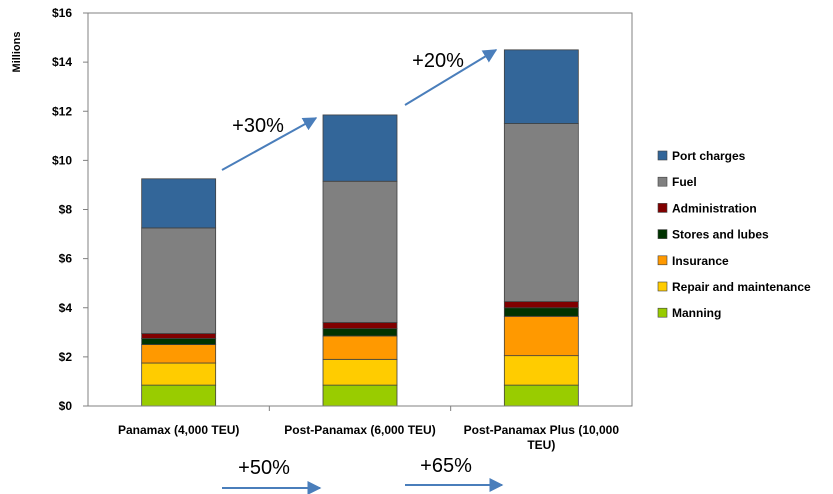 The height and width of the screenshot is (494, 833). I want to click on y-tick-label: $0, so click(66, 406).